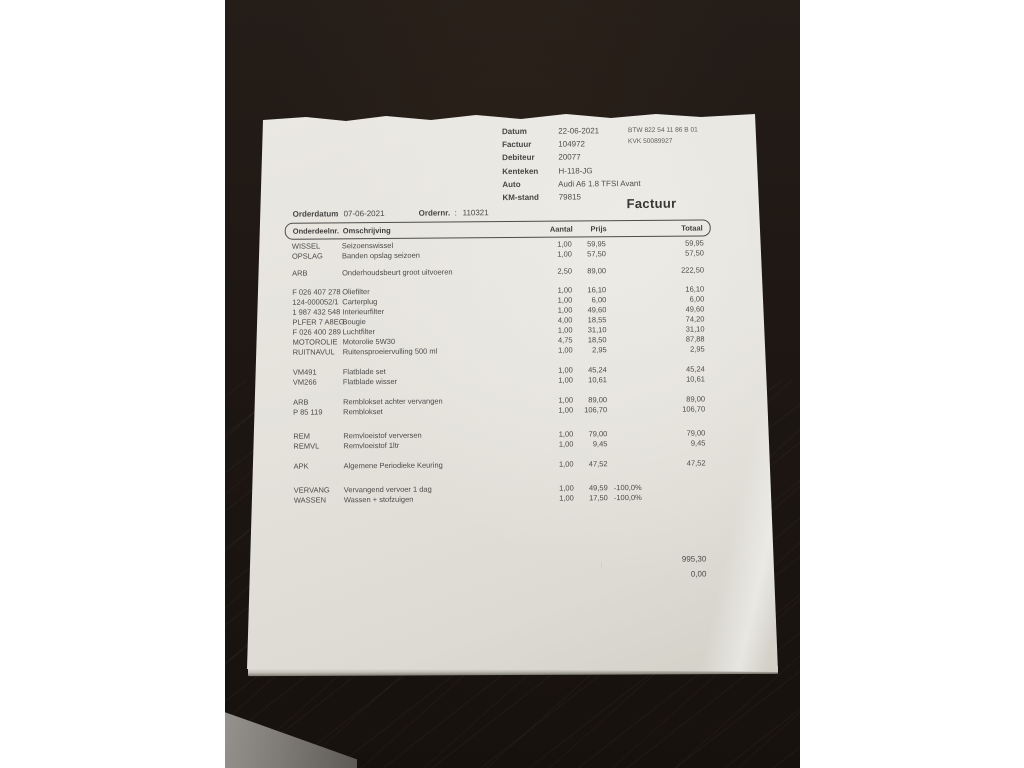 This screenshot has height=768, width=1024. I want to click on table-row: VM266 Flatblade wisser 1,00 10,61 10,61, so click(499, 380).